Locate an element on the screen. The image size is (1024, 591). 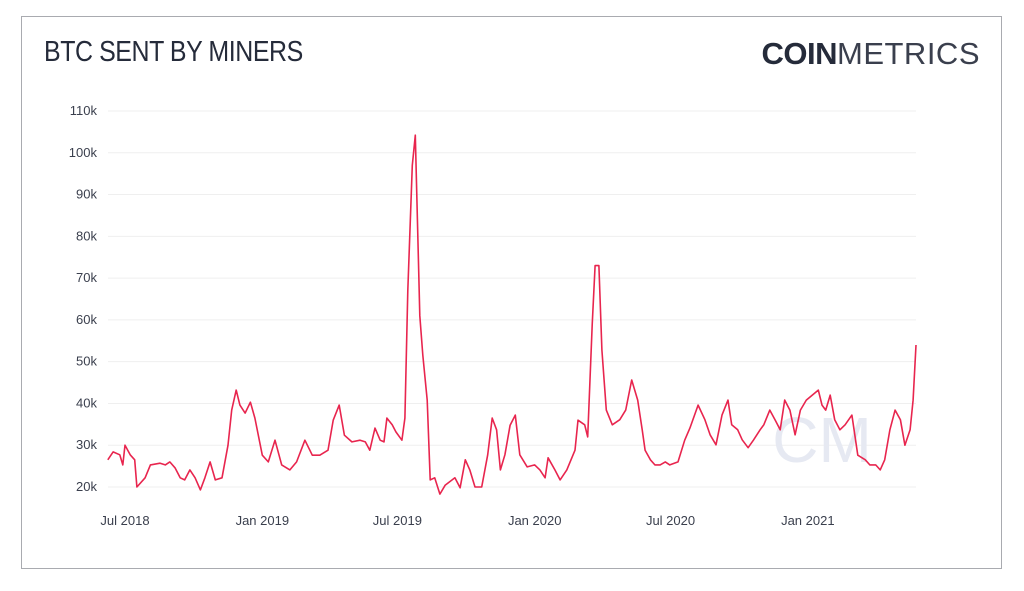
y-tick-label: 80k is located at coordinates (86, 235).